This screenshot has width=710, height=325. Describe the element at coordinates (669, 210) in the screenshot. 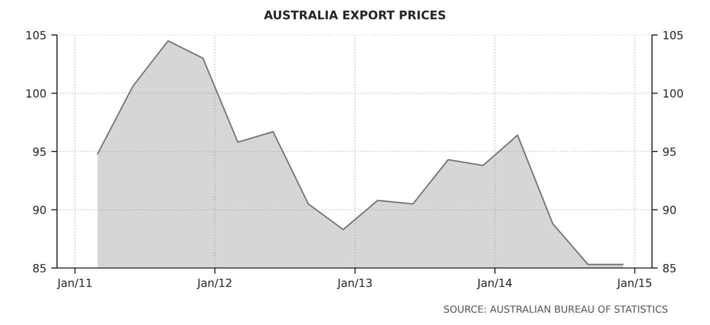

I see `y2-tick-label: 90` at that location.